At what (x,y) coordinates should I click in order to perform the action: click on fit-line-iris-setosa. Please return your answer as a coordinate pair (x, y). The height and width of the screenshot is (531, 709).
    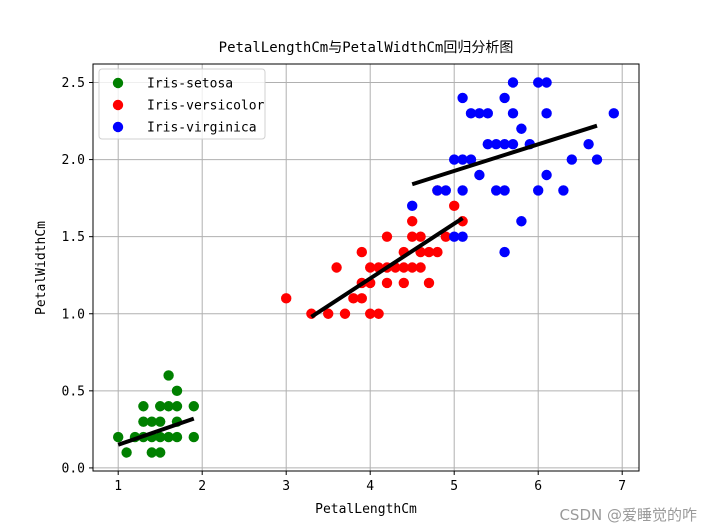
    Looking at the image, I should click on (156, 431).